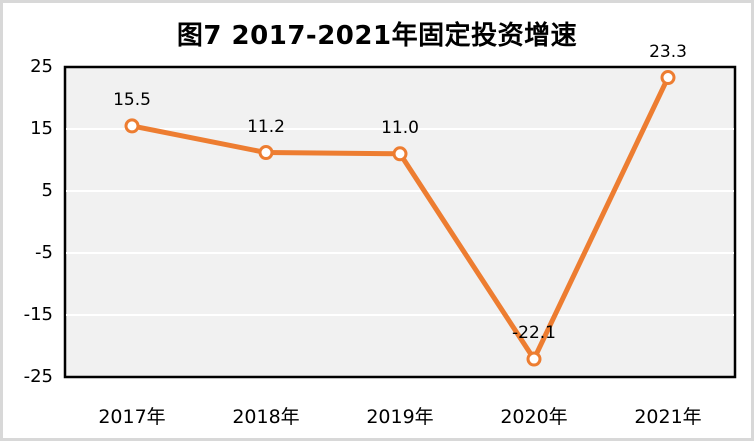 The height and width of the screenshot is (441, 754). I want to click on data-point-label: 23.3, so click(668, 51).